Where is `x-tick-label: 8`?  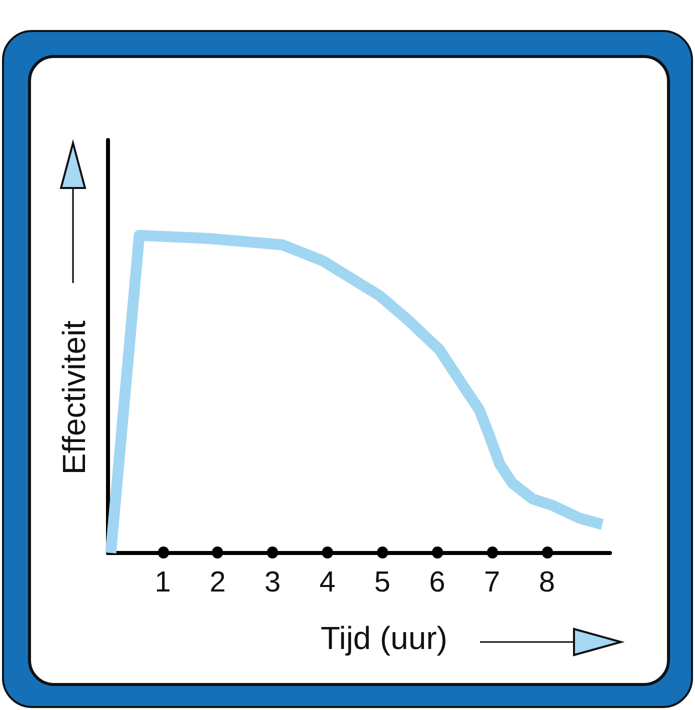
x-tick-label: 8 is located at coordinates (546, 582).